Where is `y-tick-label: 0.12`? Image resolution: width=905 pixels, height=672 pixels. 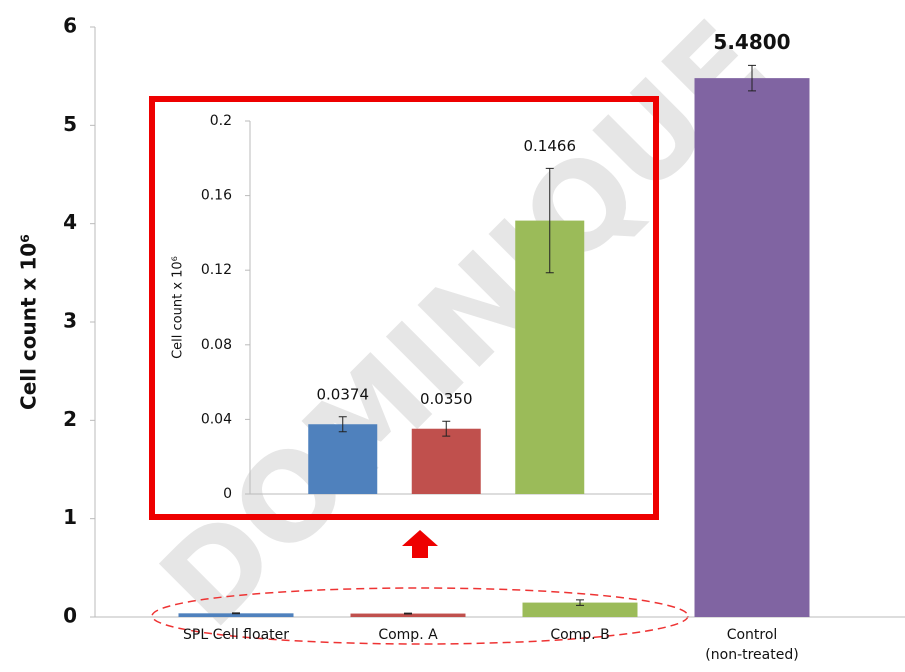
y-tick-label: 0.12 is located at coordinates (216, 270).